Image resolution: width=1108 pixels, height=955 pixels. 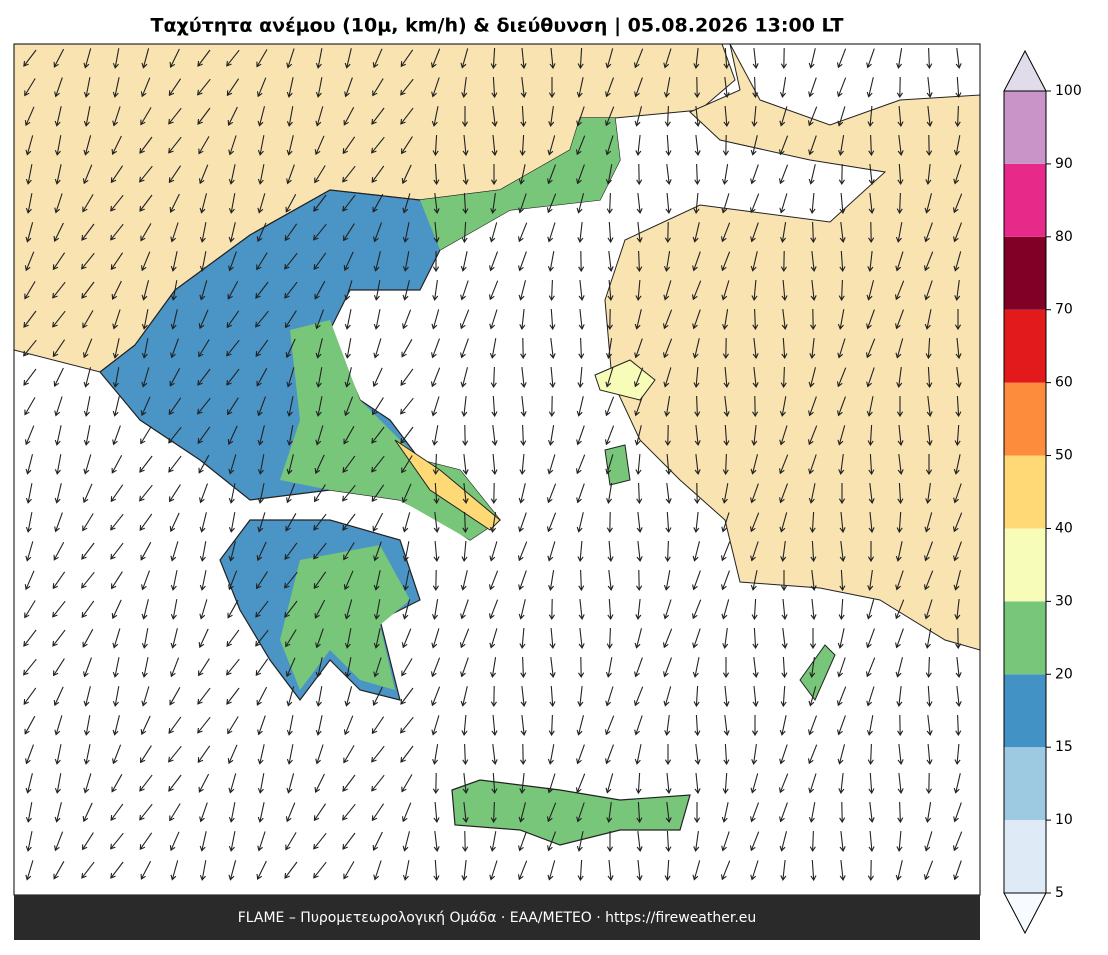 What do you see at coordinates (1064, 747) in the screenshot?
I see `colorbar-tick-label: 15` at bounding box center [1064, 747].